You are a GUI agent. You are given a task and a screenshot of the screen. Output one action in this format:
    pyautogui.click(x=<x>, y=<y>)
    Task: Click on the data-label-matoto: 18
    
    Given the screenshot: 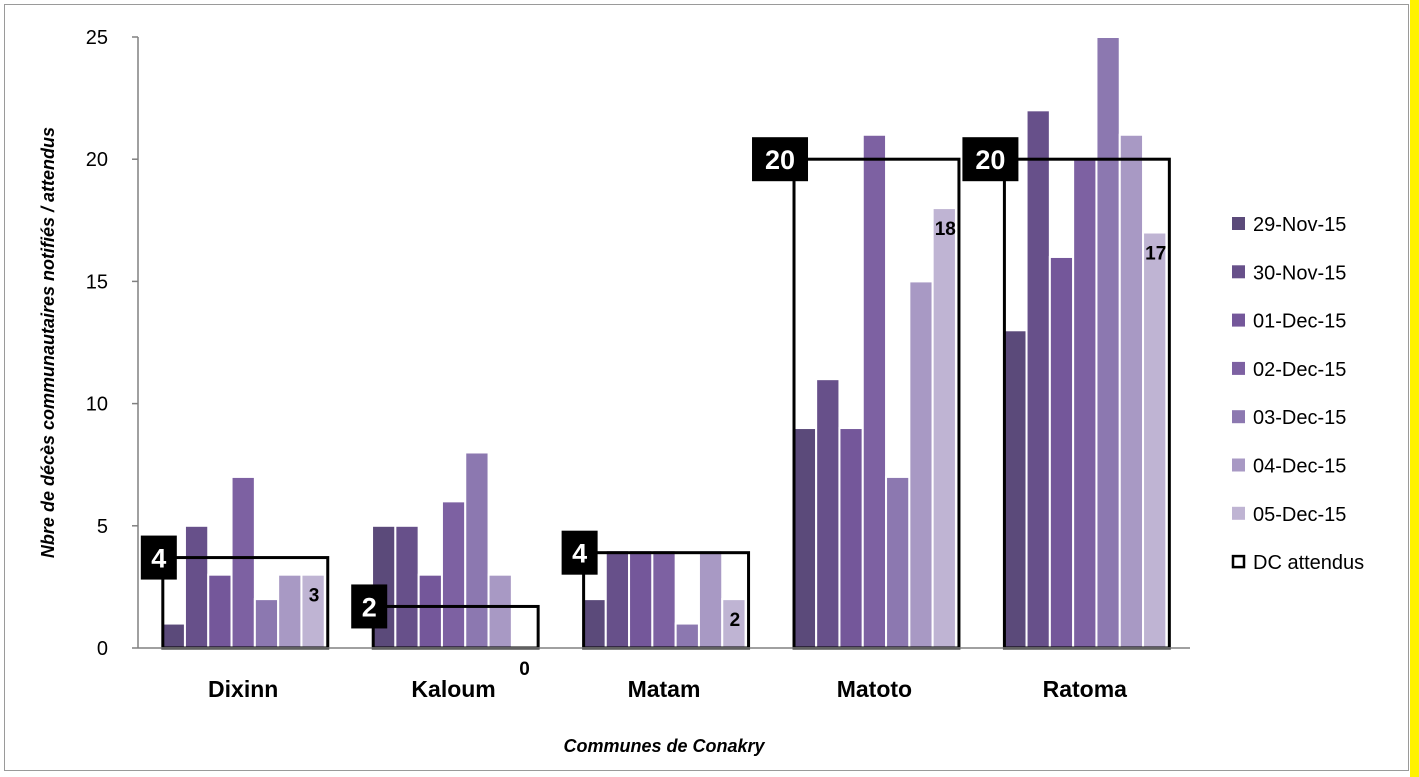 What is the action you would take?
    pyautogui.click(x=945, y=229)
    